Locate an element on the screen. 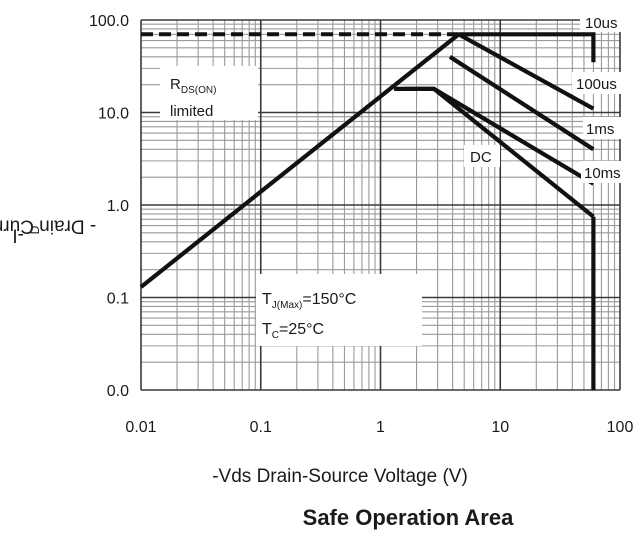 The image size is (640, 537). x-tick-label: 10 is located at coordinates (500, 427).